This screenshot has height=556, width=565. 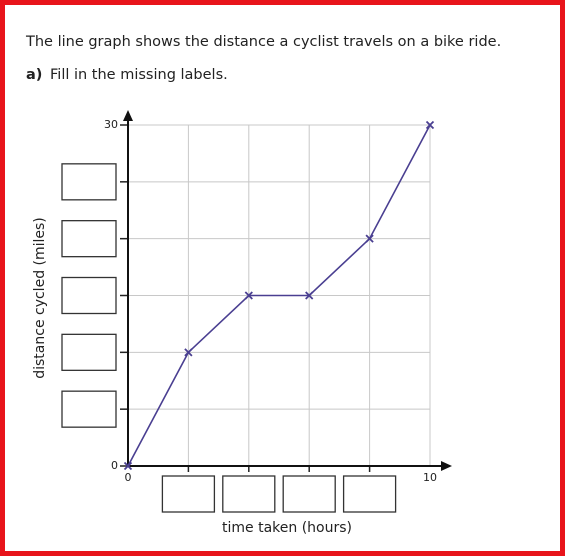 What do you see at coordinates (446, 466) in the screenshot?
I see `x-axis-arrow` at bounding box center [446, 466].